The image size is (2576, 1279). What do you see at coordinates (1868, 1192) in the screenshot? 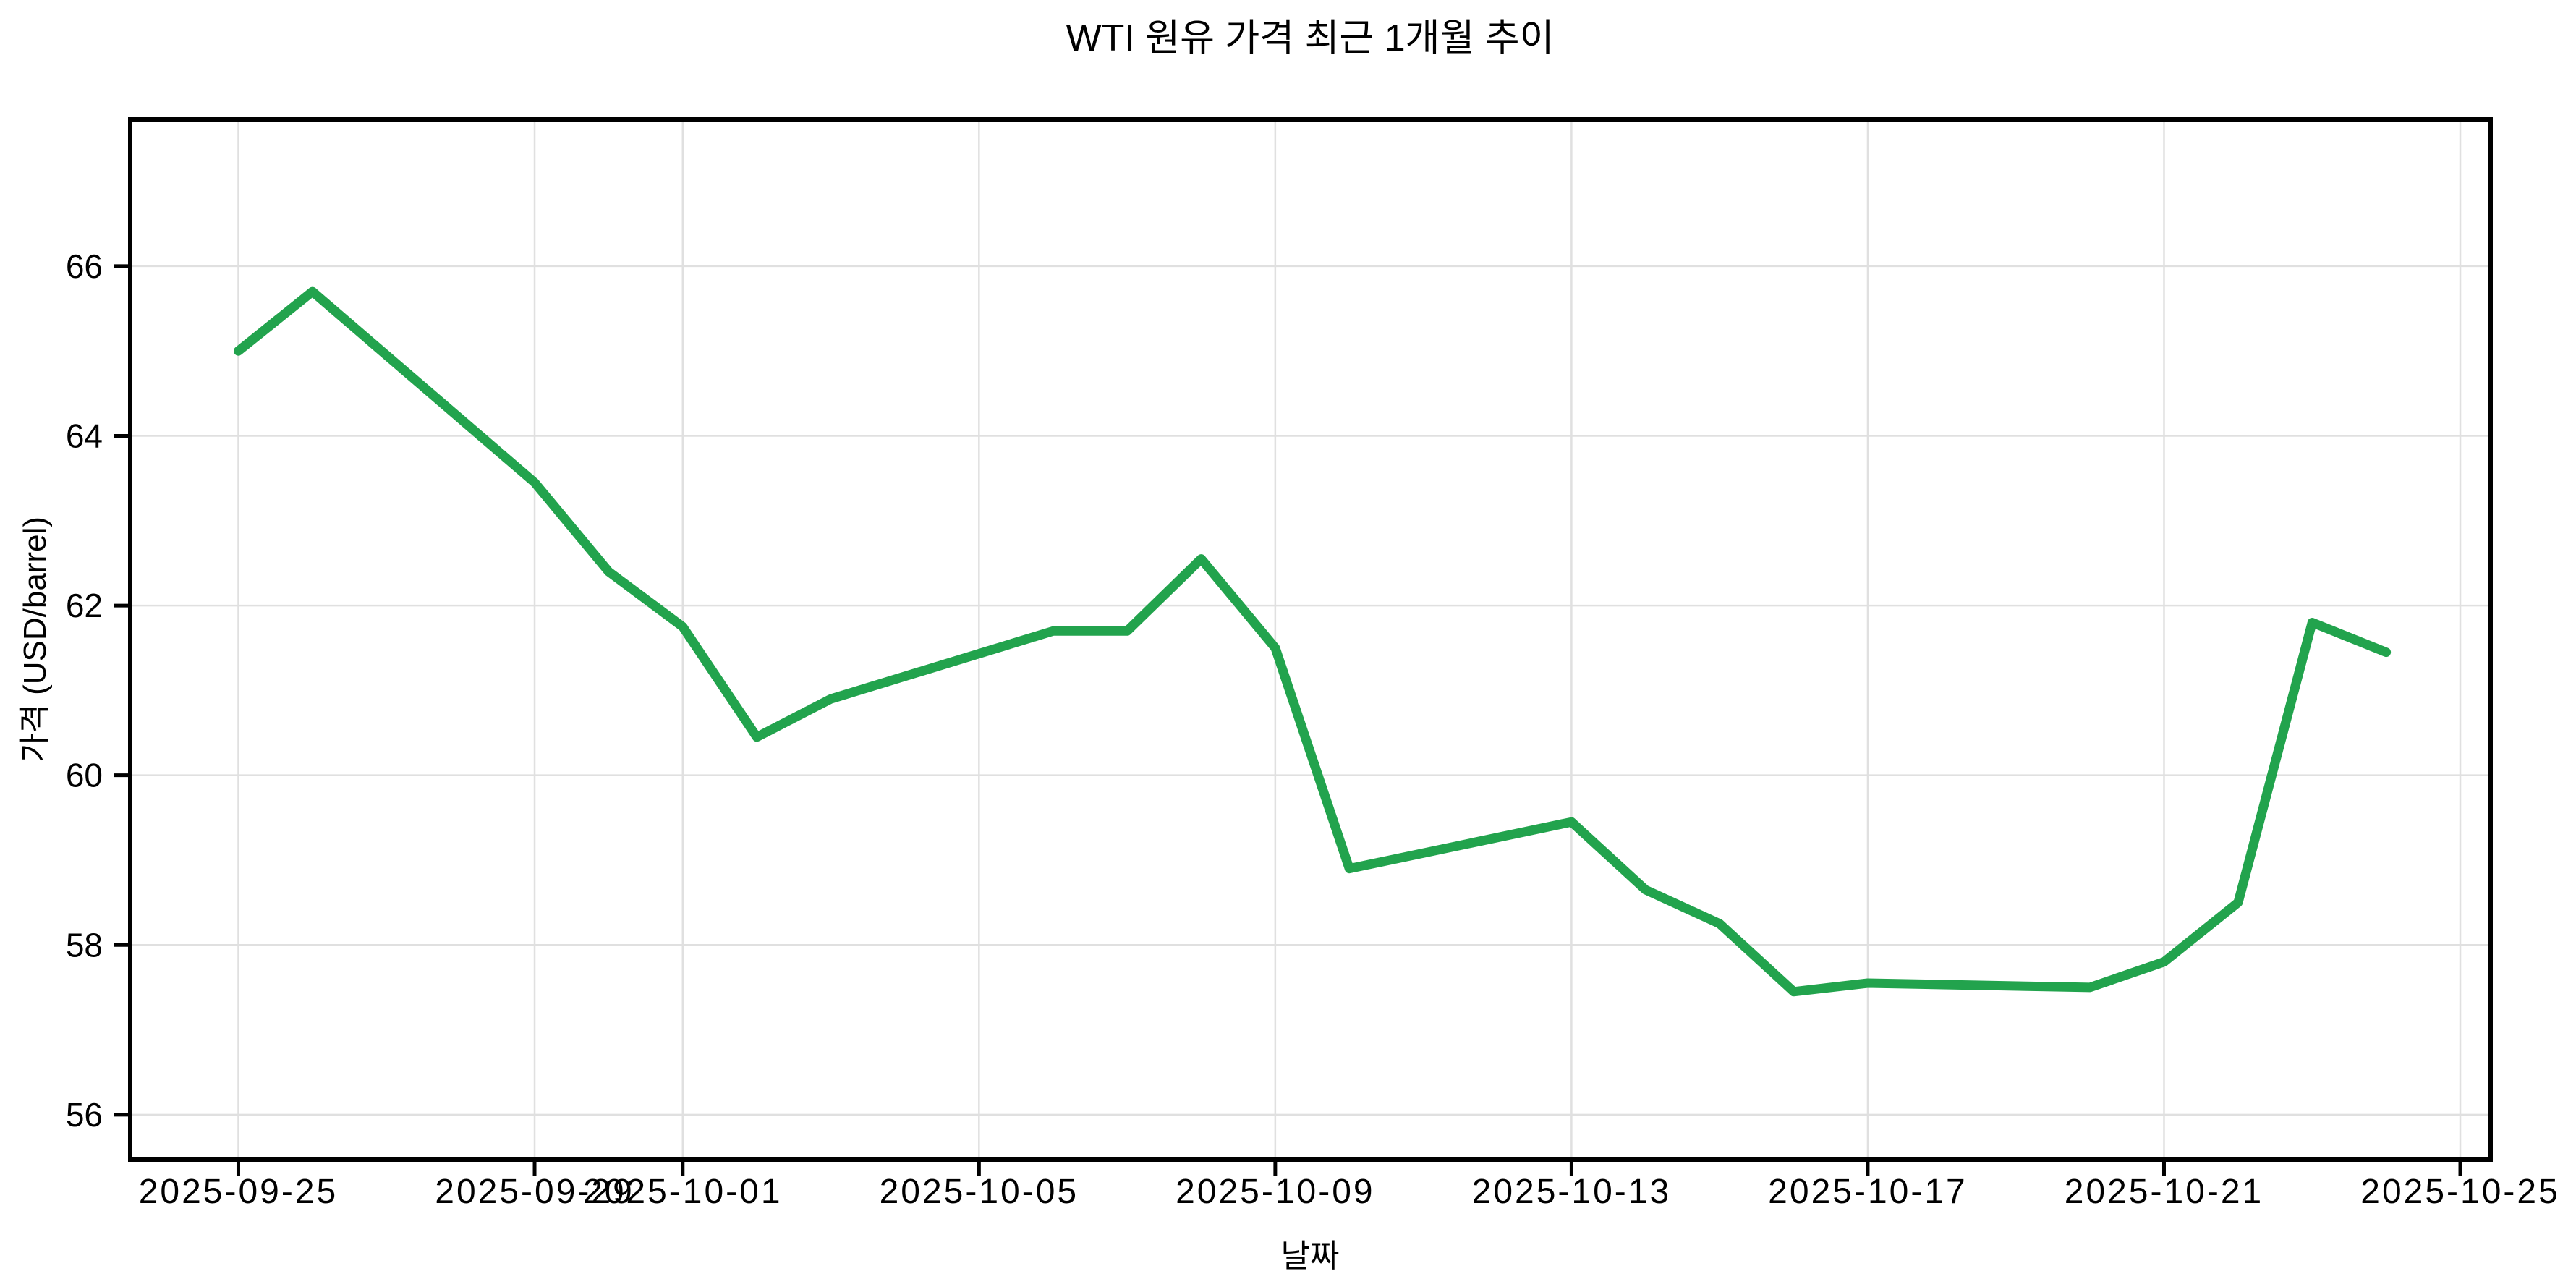
I see `x-tick-label: 2025-10-17` at bounding box center [1868, 1192].